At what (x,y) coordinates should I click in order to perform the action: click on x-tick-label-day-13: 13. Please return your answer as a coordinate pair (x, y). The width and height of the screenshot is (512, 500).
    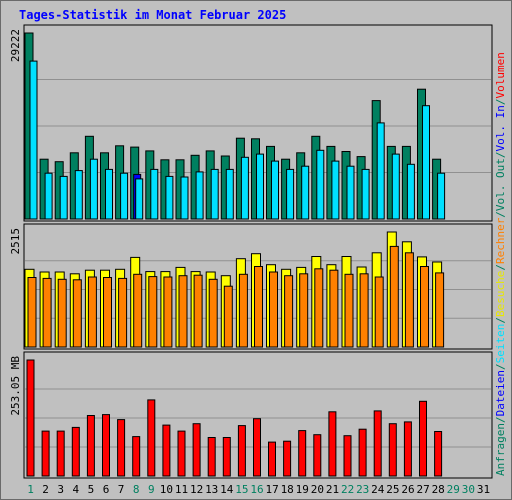
    Looking at the image, I should click on (211, 489).